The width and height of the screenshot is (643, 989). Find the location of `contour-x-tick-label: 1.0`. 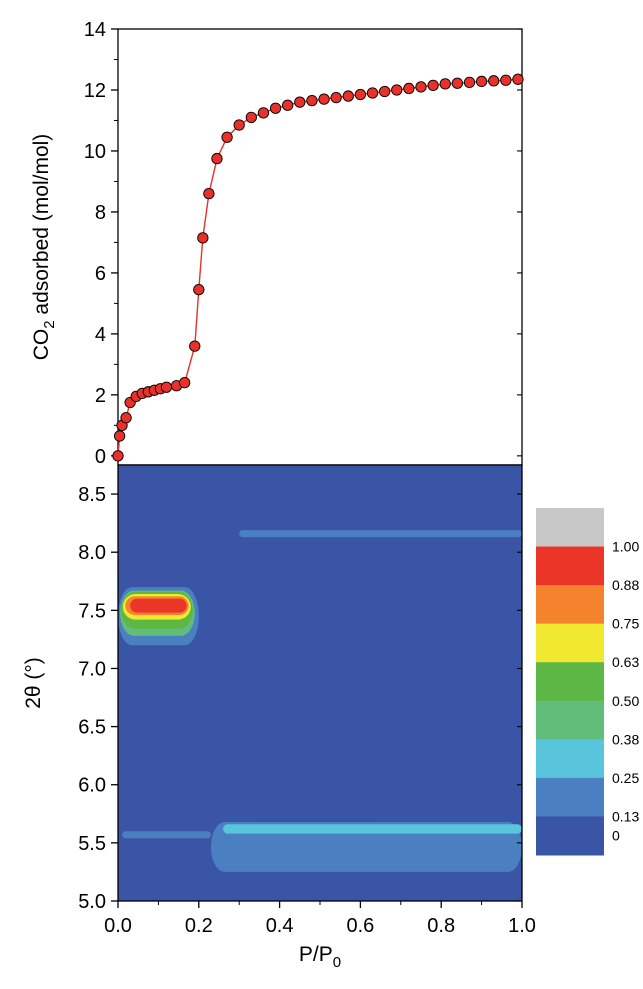

contour-x-tick-label: 1.0 is located at coordinates (522, 926).